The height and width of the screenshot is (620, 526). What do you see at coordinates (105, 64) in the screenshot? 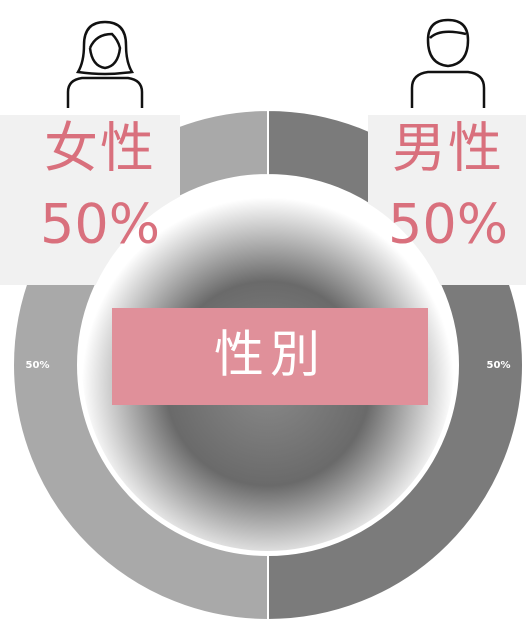
I see `female-icon` at bounding box center [105, 64].